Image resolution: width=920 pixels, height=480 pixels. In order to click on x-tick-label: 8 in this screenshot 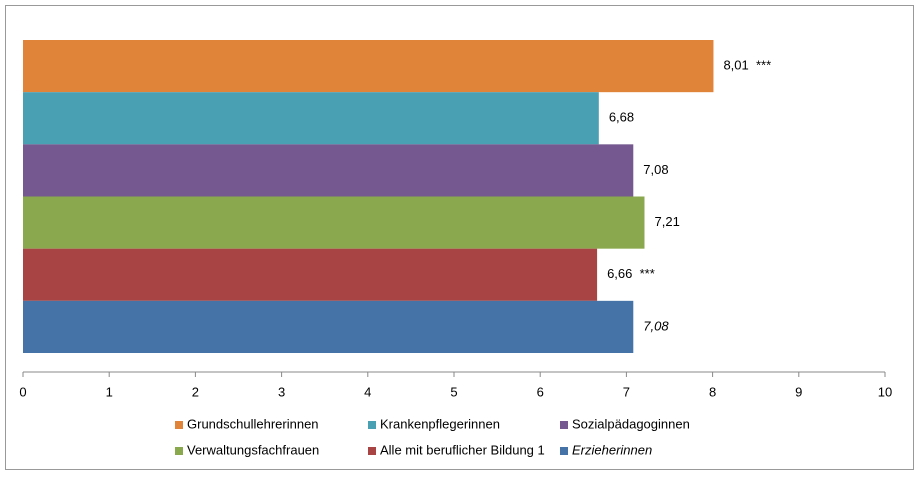, I will do `click(712, 391)`.